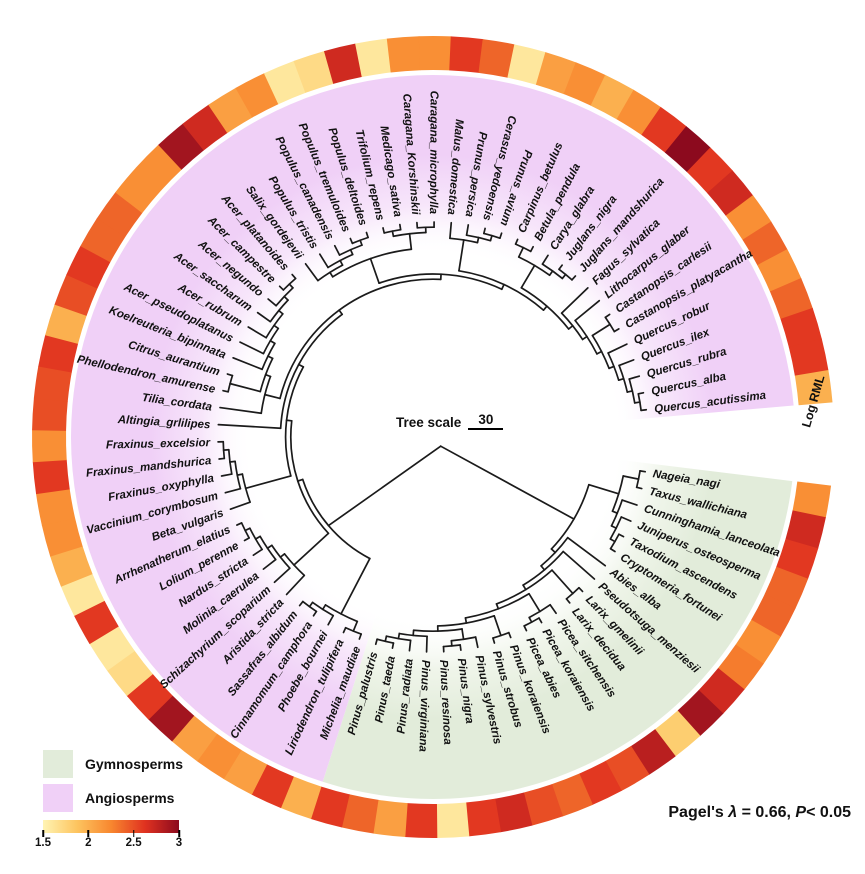 Image resolution: width=865 pixels, height=874 pixels. Describe the element at coordinates (158, 444) in the screenshot. I see `species-label: Fraxinus_excelsior` at that location.